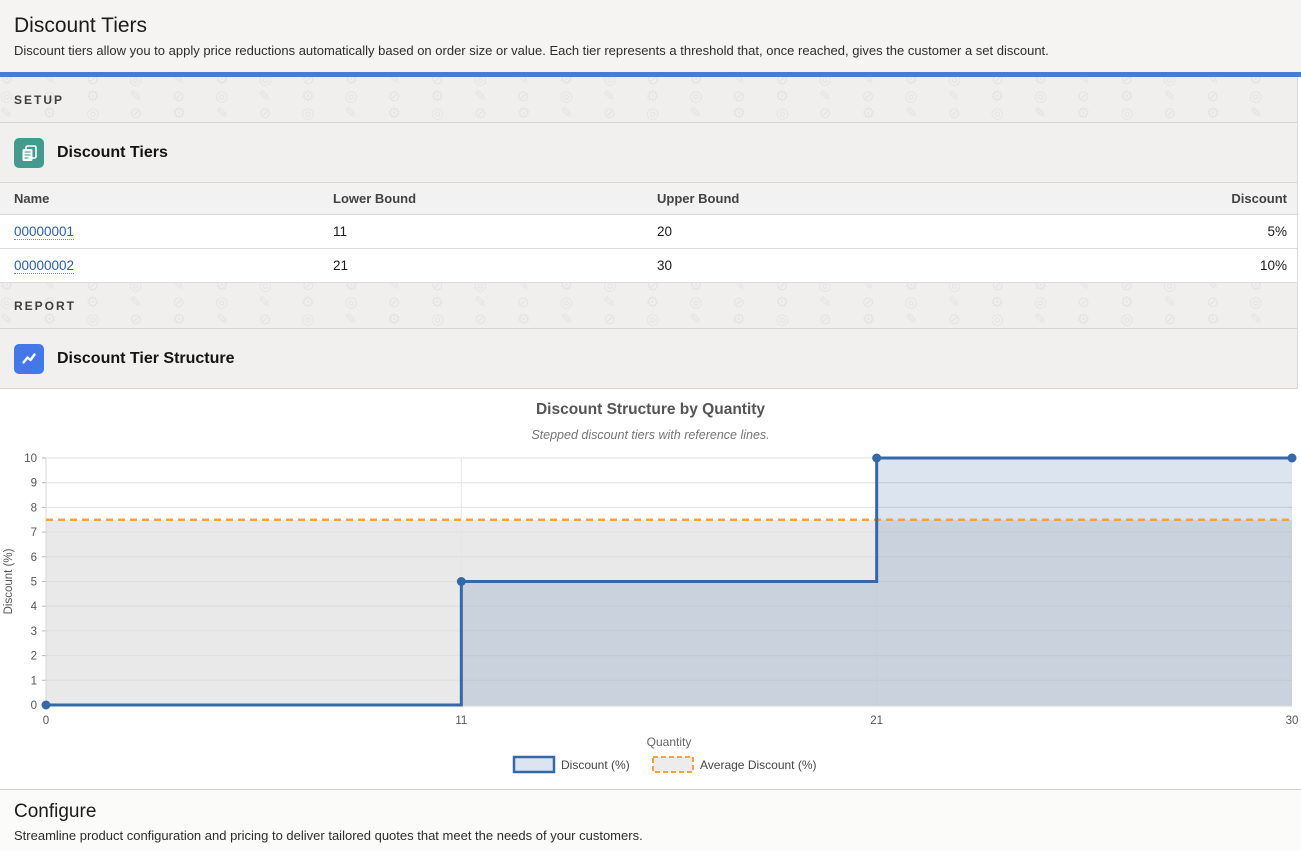 This screenshot has width=1301, height=852. What do you see at coordinates (34, 508) in the screenshot?
I see `y-tick-label: 8` at bounding box center [34, 508].